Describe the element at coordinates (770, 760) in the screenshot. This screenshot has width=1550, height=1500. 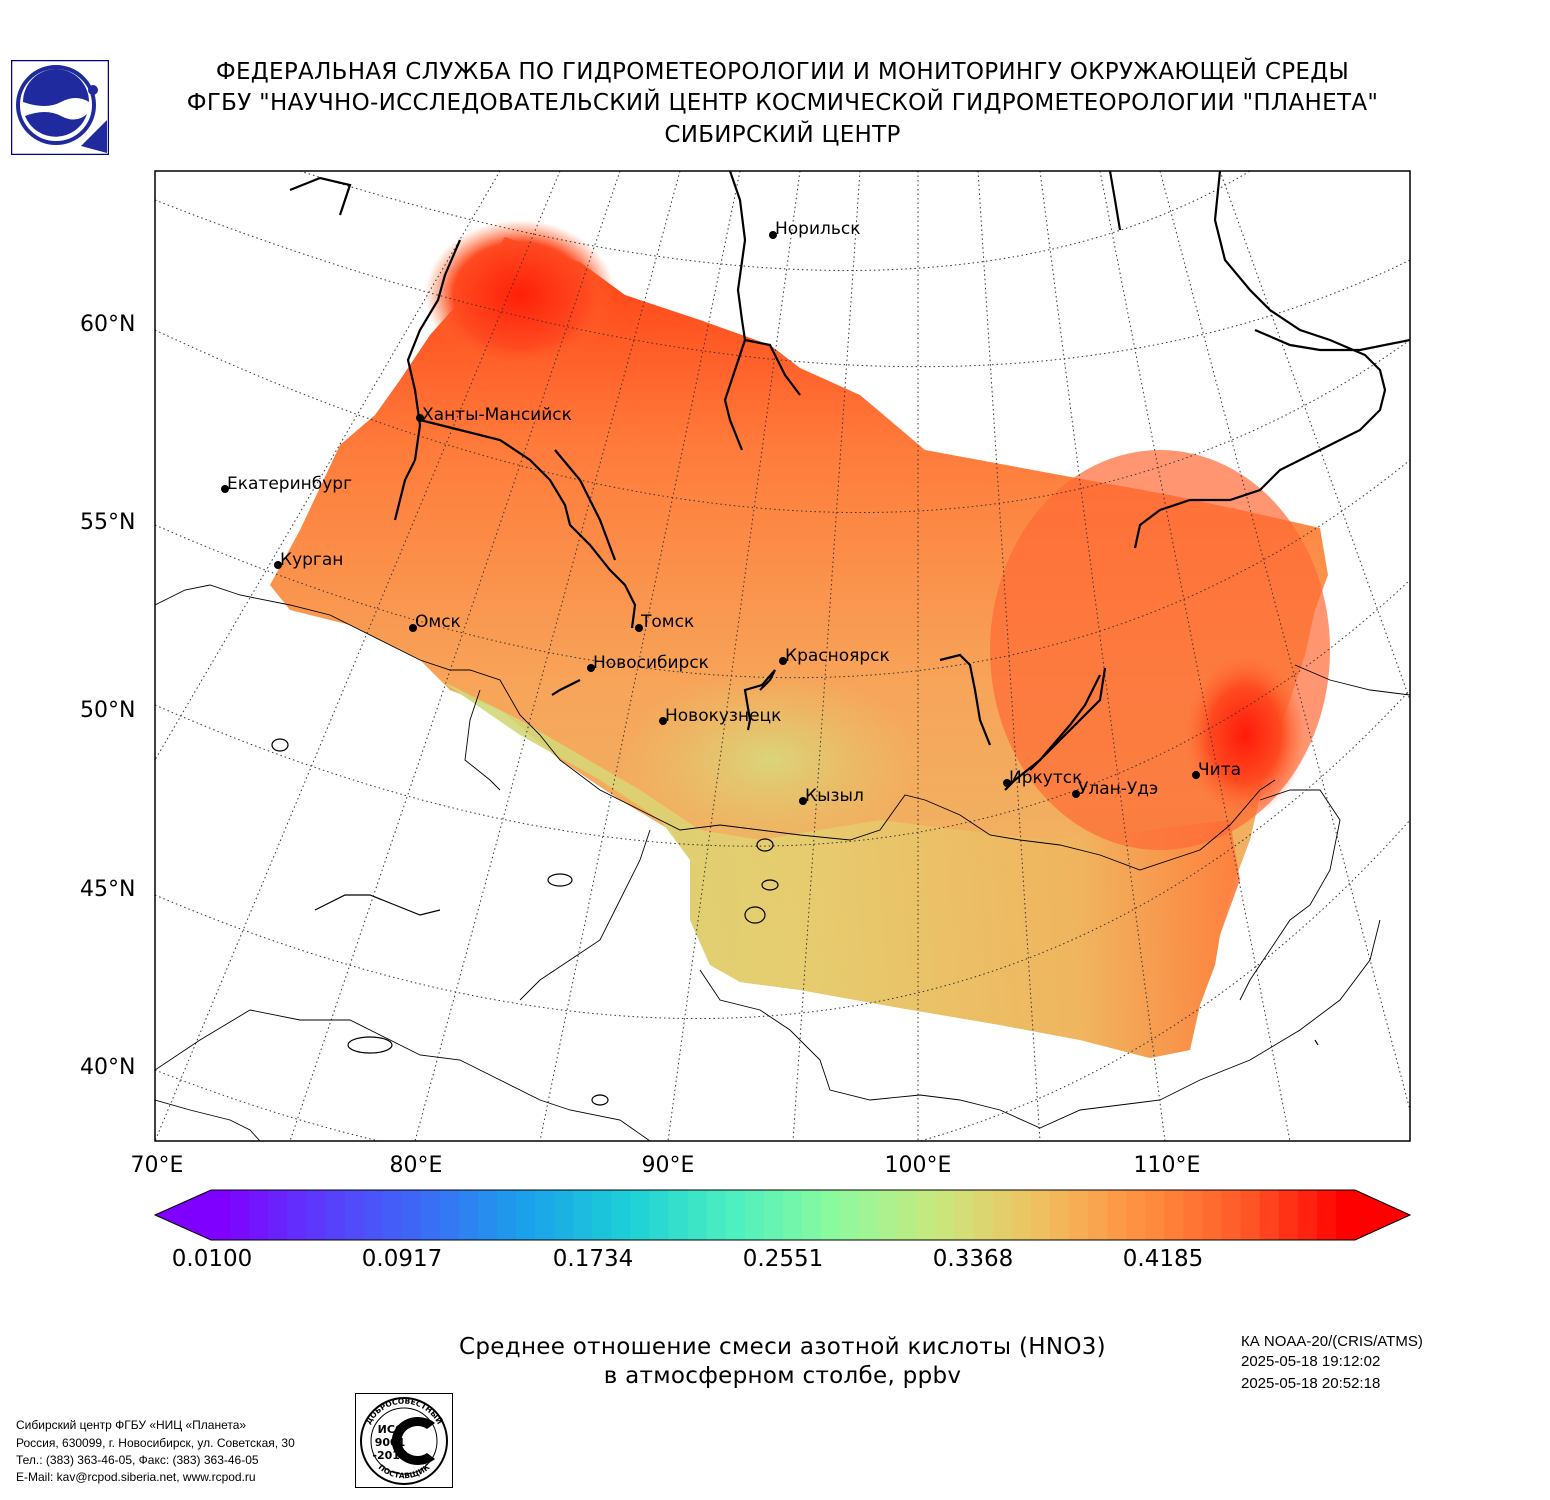
I see `hno3-low-area` at that location.